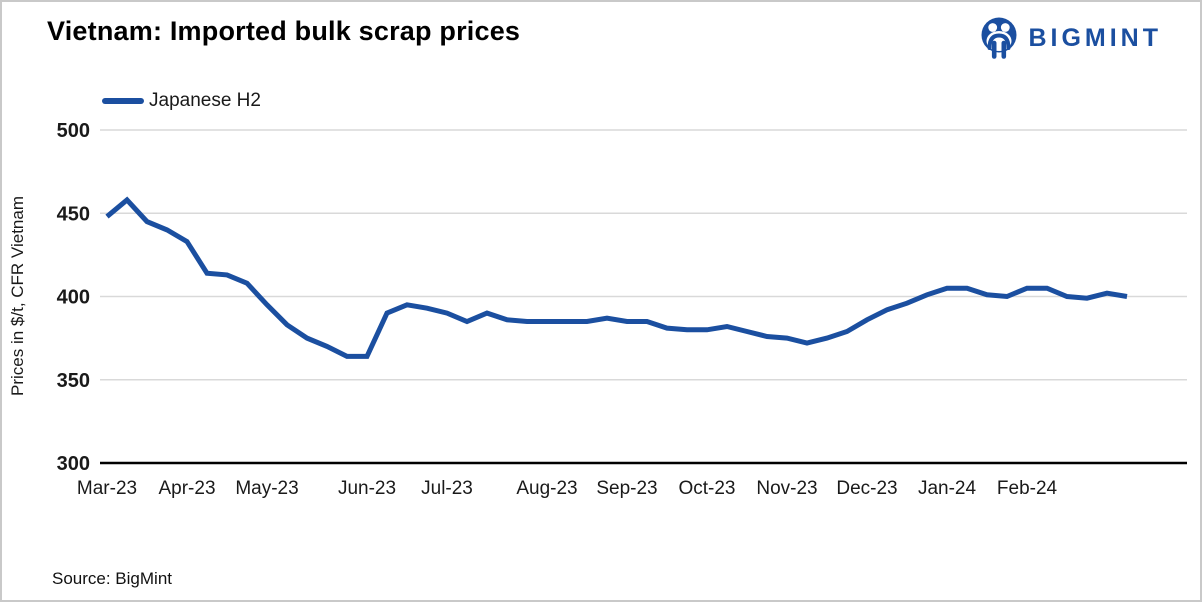  Describe the element at coordinates (73, 131) in the screenshot. I see `y-tick-label: 500` at that location.